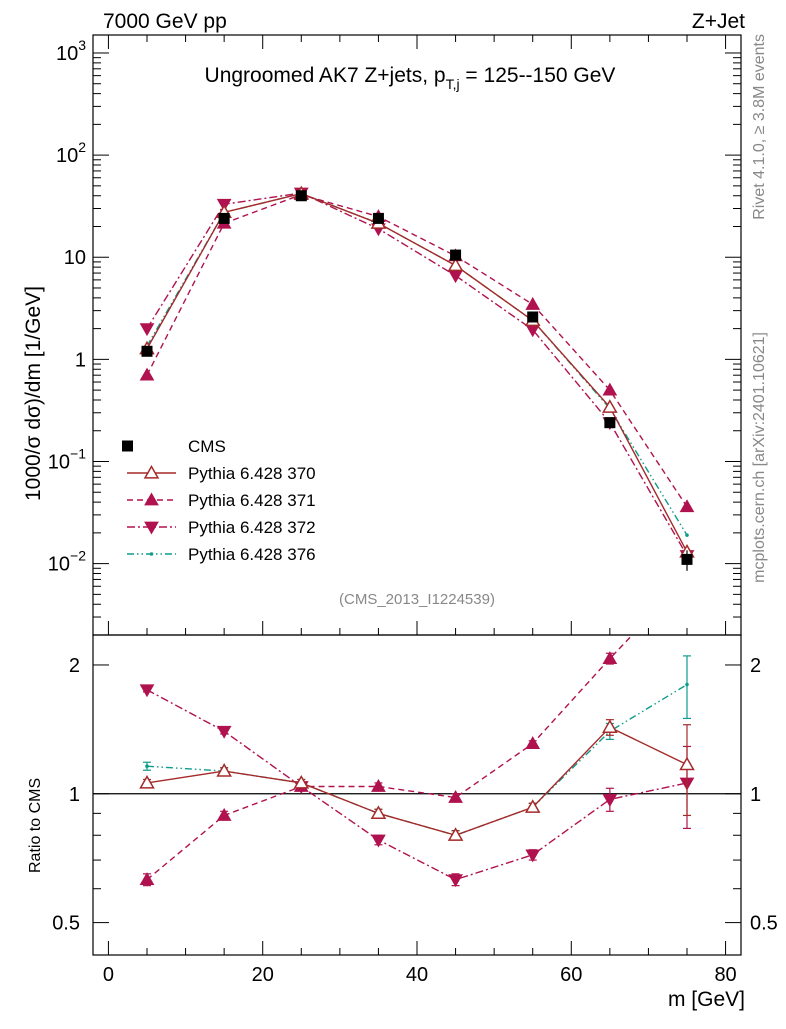 The height and width of the screenshot is (1029, 786). Describe the element at coordinates (718, 21) in the screenshot. I see `header-process: Z+Jet` at that location.